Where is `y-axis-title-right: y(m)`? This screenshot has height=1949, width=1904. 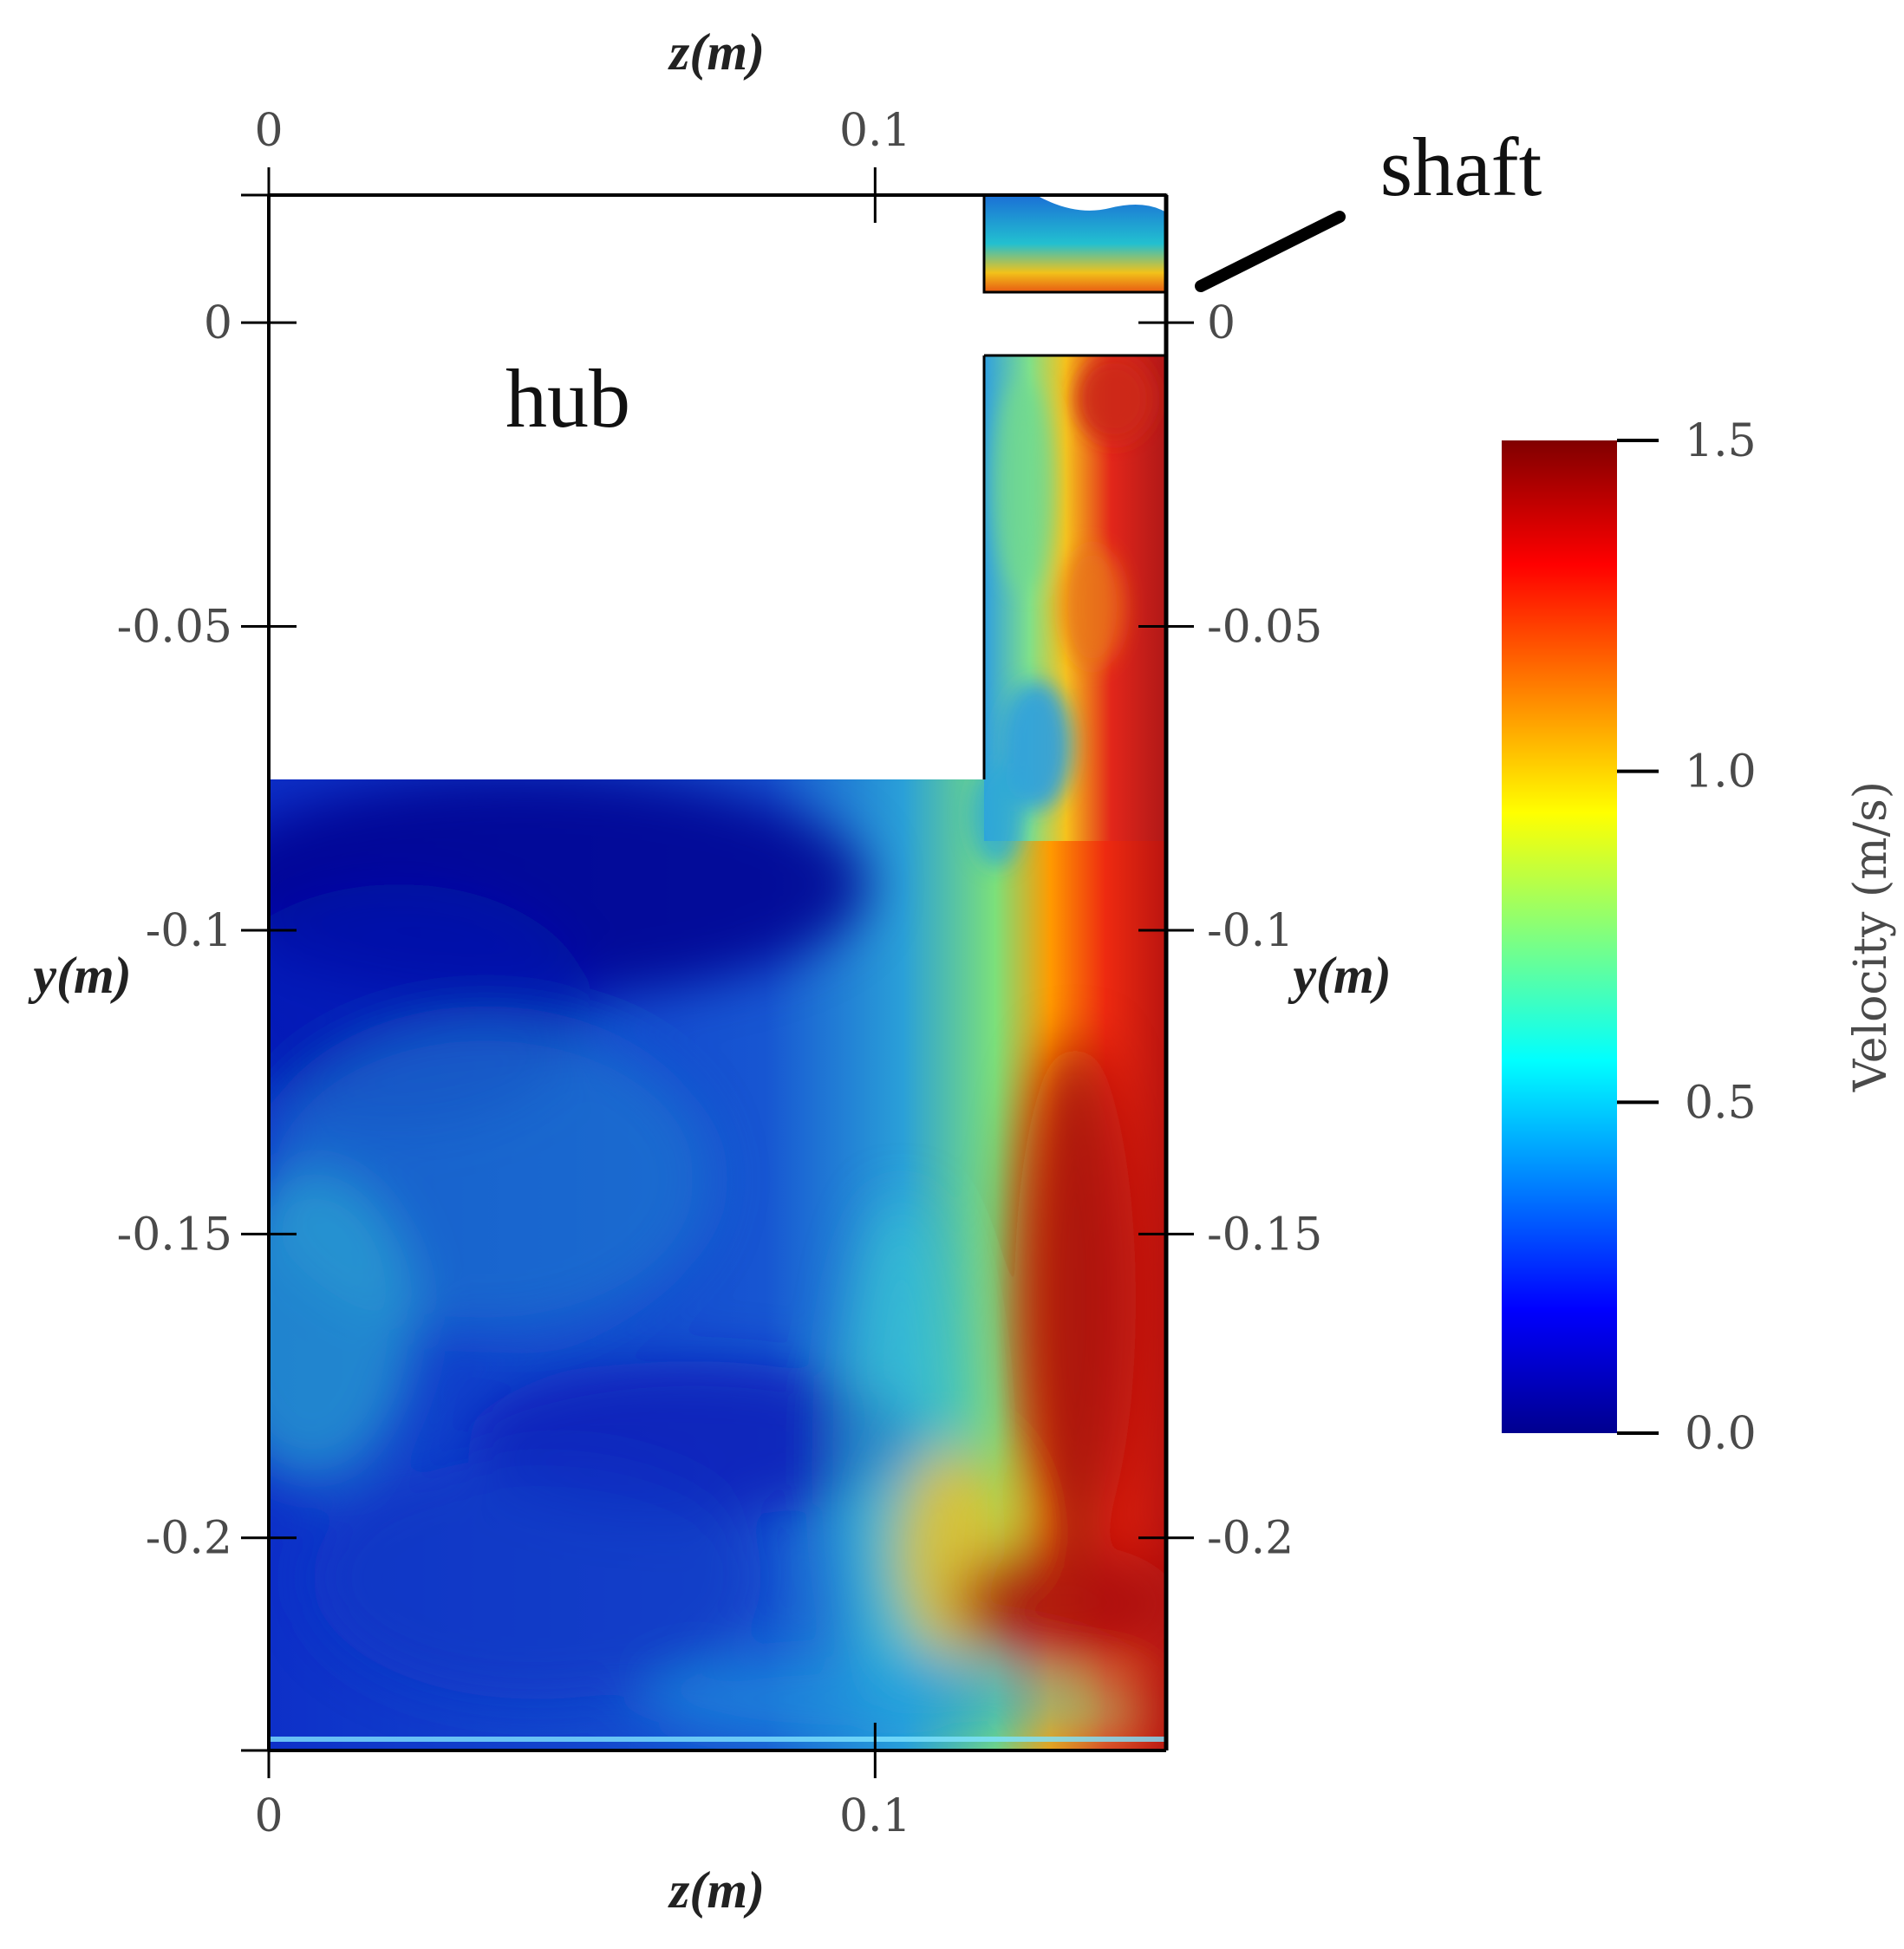
y-axis-title-right: y(m) is located at coordinates (1339, 976).